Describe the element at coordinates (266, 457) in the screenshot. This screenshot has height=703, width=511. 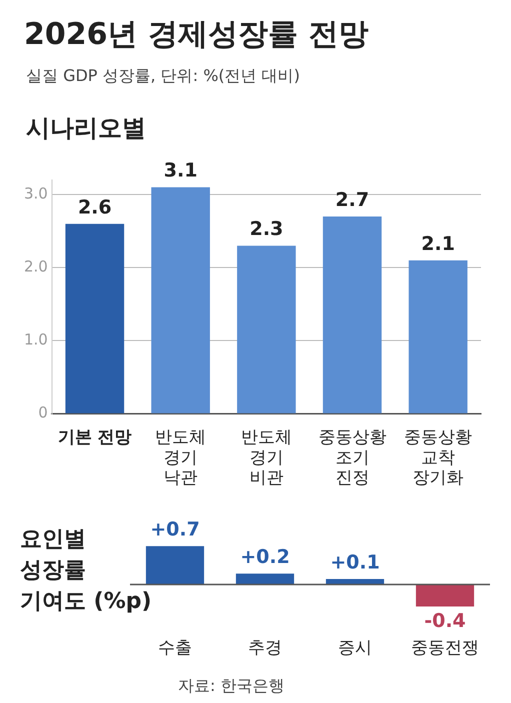
I see `x-tick-label: 반도체 경기 비관` at that location.